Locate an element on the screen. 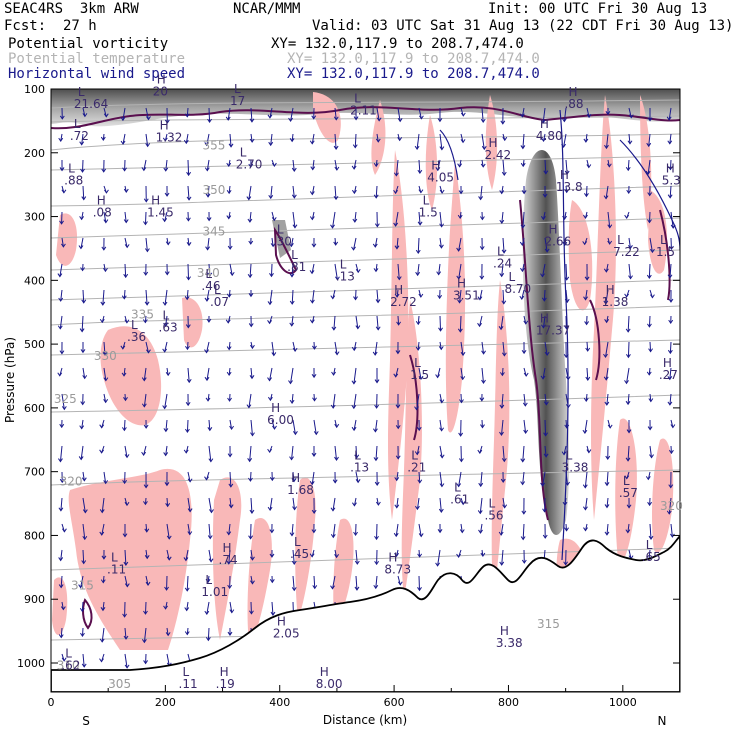 The width and height of the screenshot is (740, 740). model-title: SEAC4RS 3km ARW is located at coordinates (71, 9).